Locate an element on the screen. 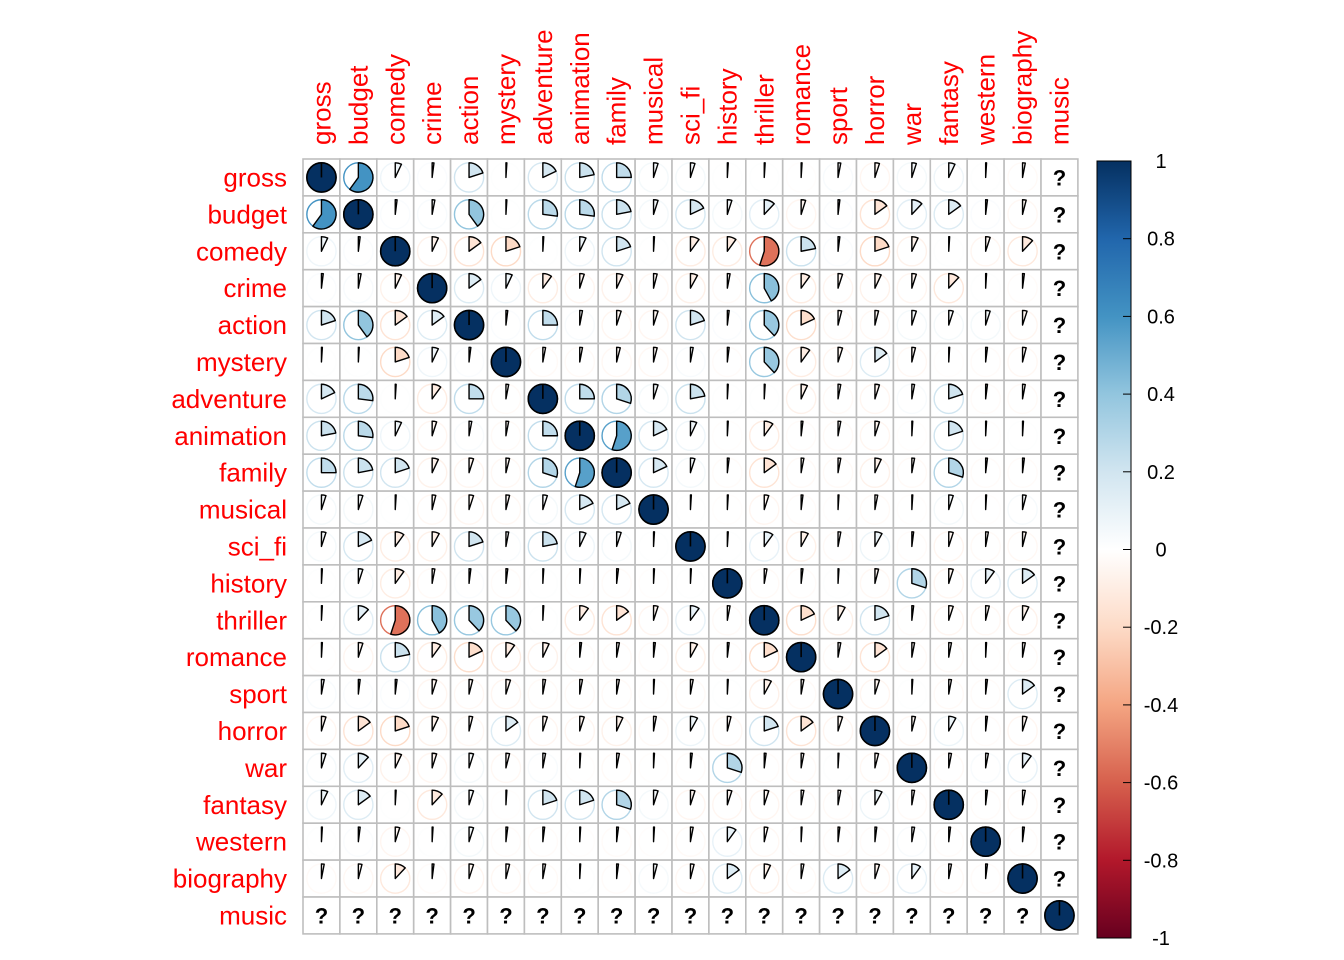 This screenshot has height=960, width=1344. cell-adventure-comedy is located at coordinates (395, 399).